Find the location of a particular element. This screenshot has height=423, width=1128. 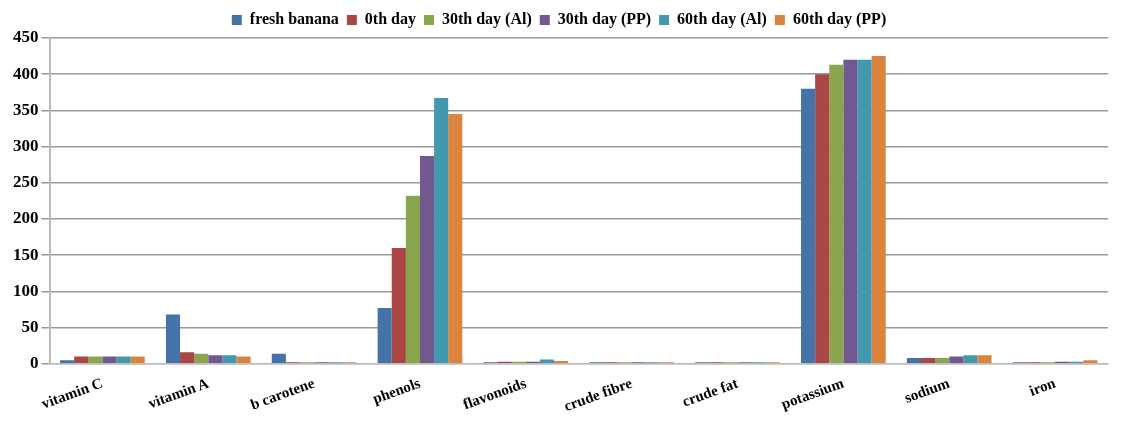

legend-label: 60th day (Al) is located at coordinates (722, 19).